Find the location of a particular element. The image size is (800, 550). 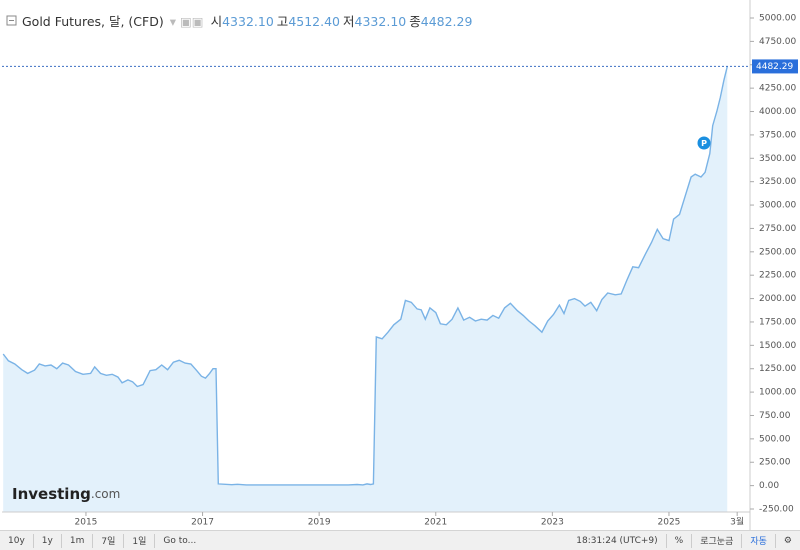

y-tick-label: 1250.00 is located at coordinates (777, 369).